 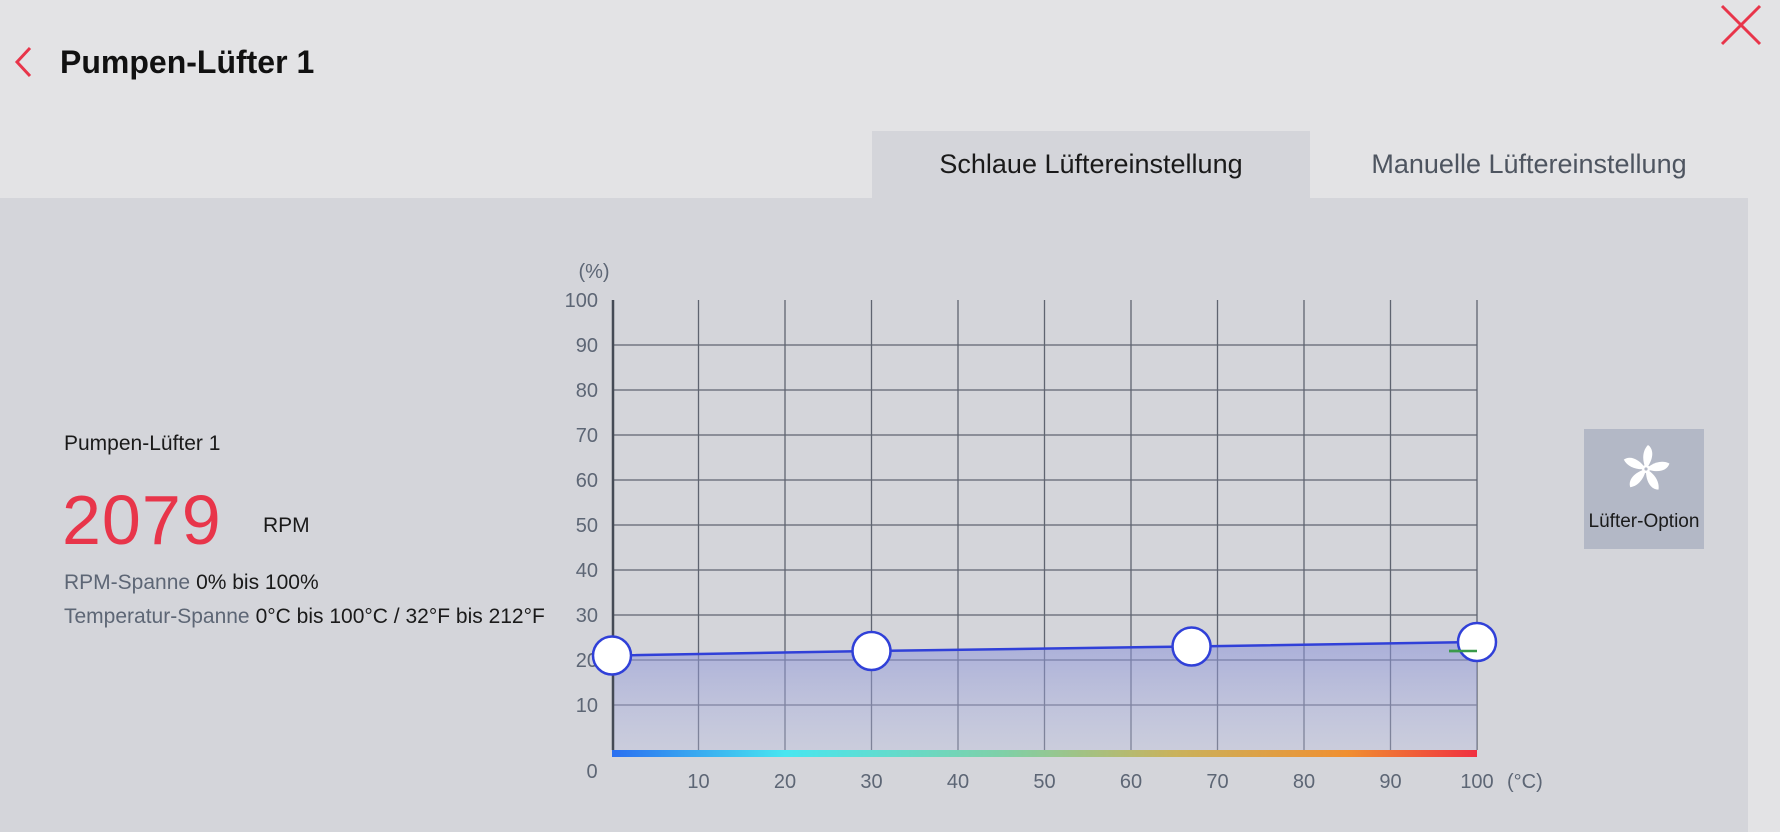 I want to click on rpm-range-row: RPM-Spanne 0% bis 100%, so click(x=191, y=583).